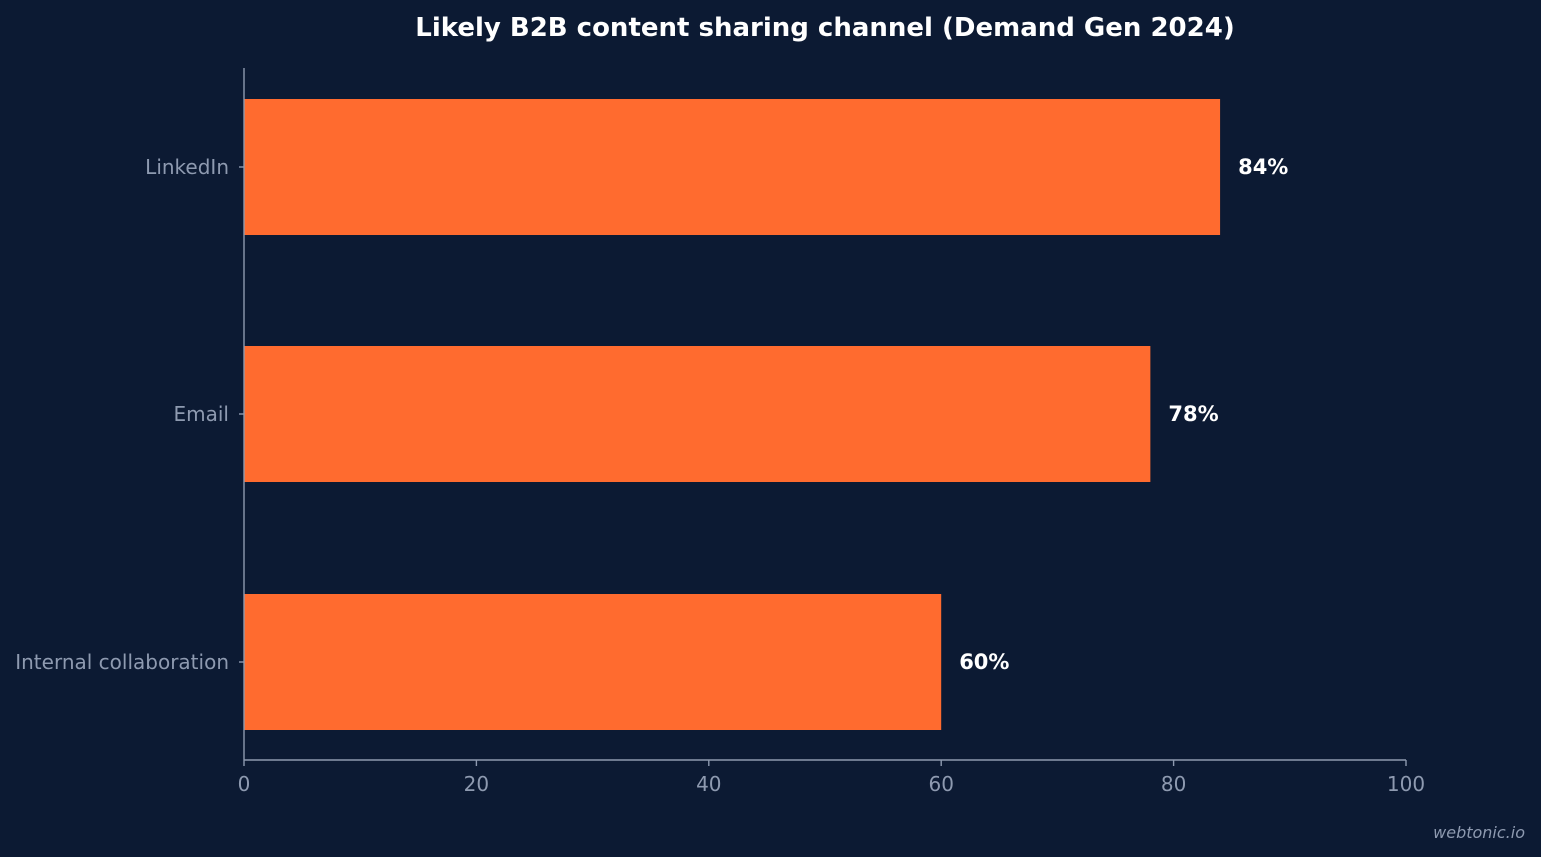 The height and width of the screenshot is (857, 1541). What do you see at coordinates (1263, 167) in the screenshot?
I see `data-label: 84%` at bounding box center [1263, 167].